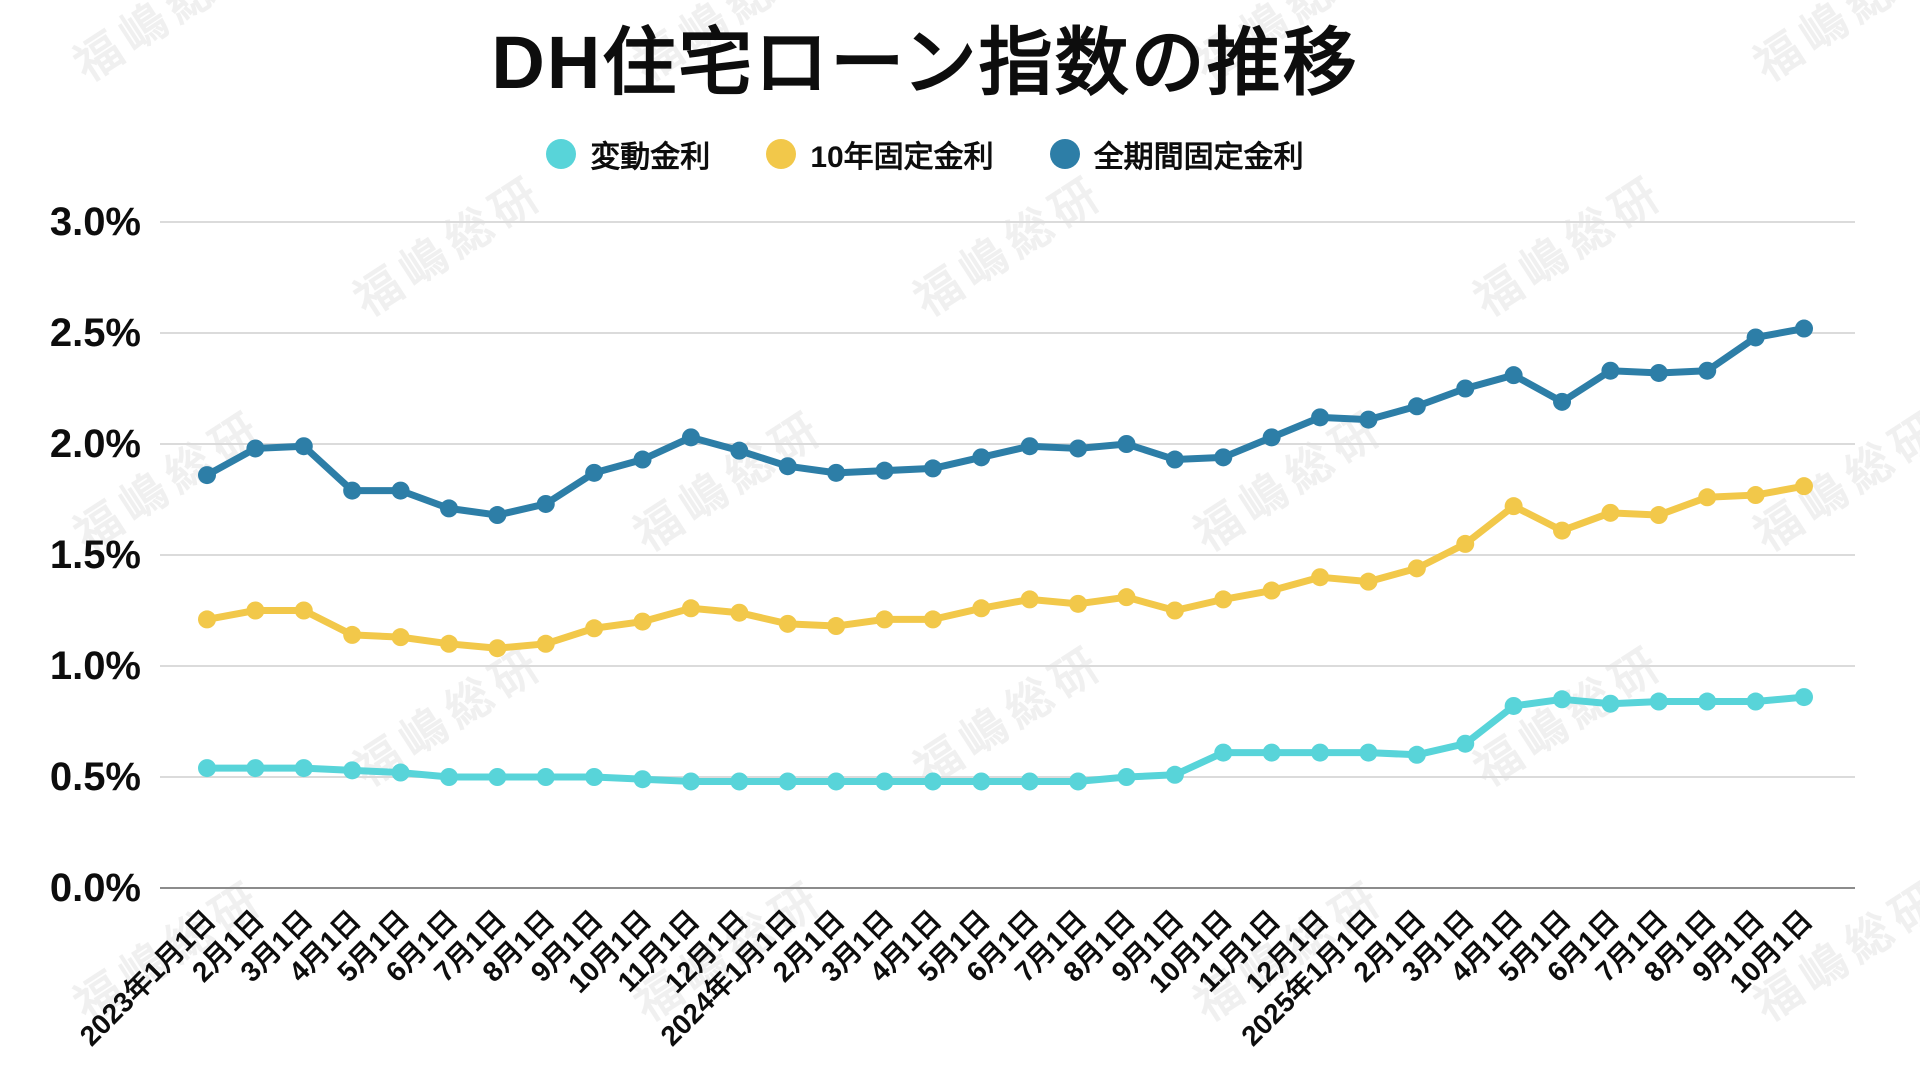 The height and width of the screenshot is (1080, 1920). I want to click on chart-title: DH住宅ローン指数の推移, so click(925, 62).